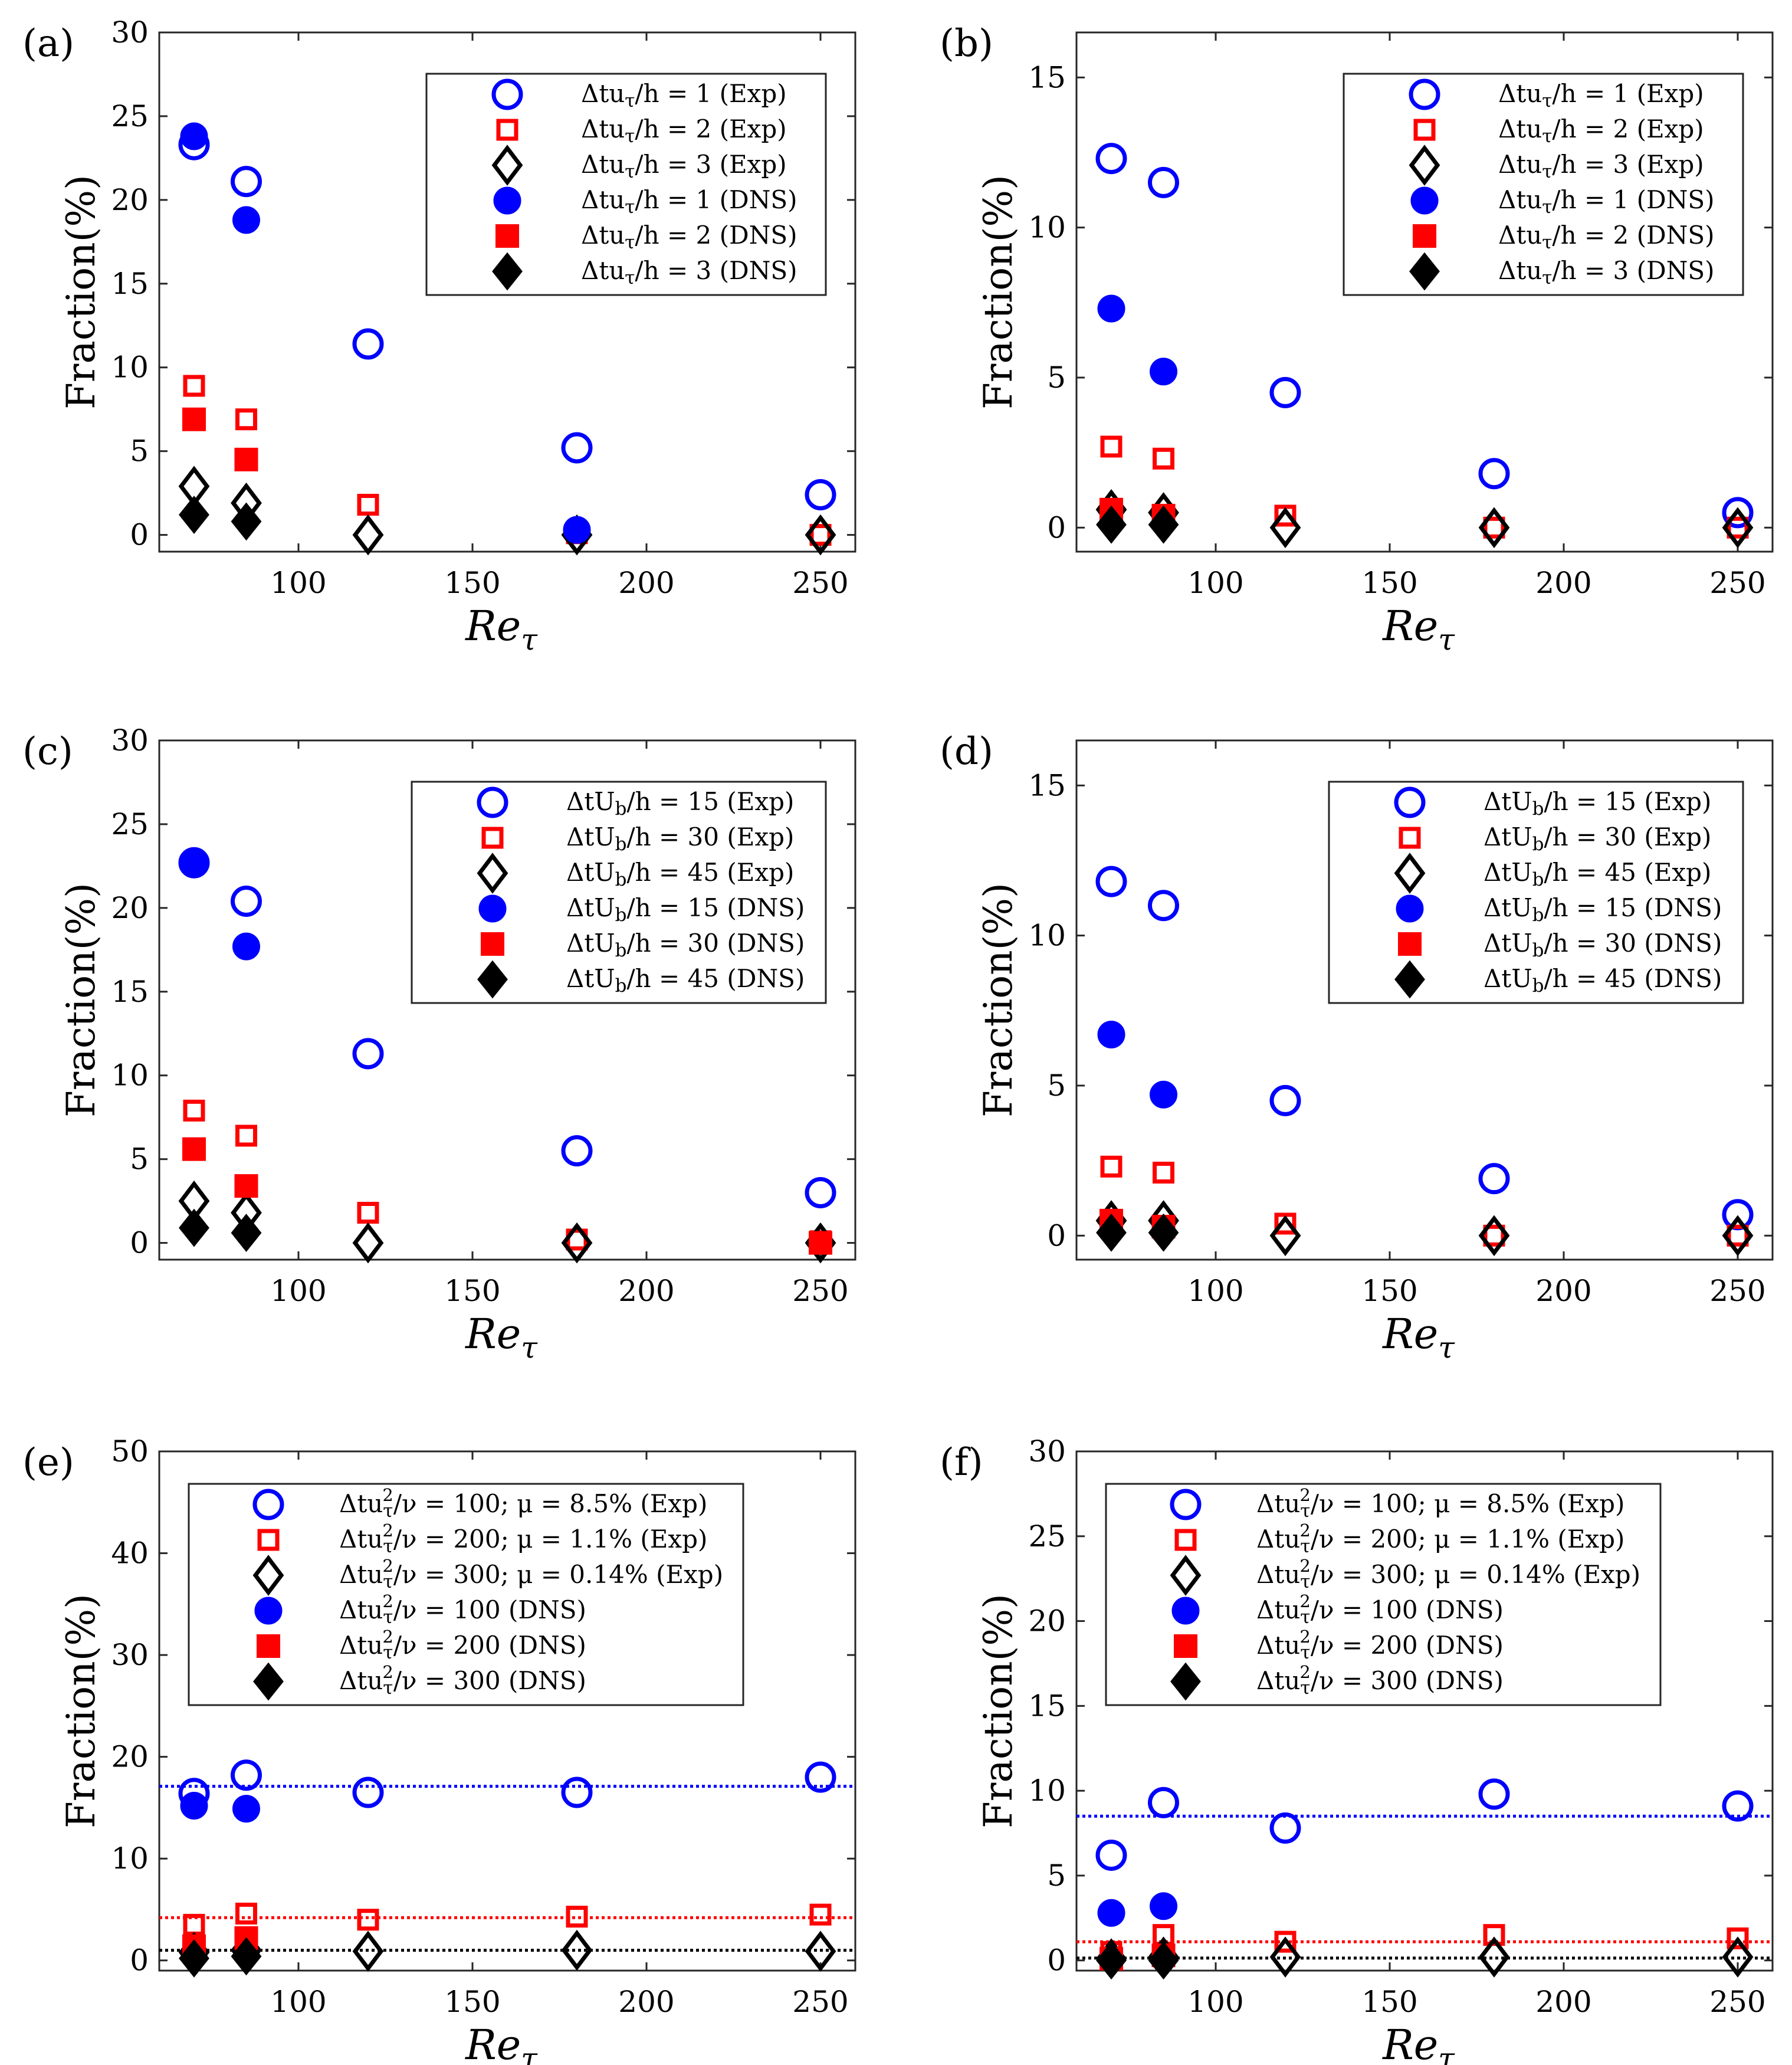 The width and height of the screenshot is (1792, 2065). Describe the element at coordinates (130, 1553) in the screenshot. I see `y-tick-label: 40` at that location.